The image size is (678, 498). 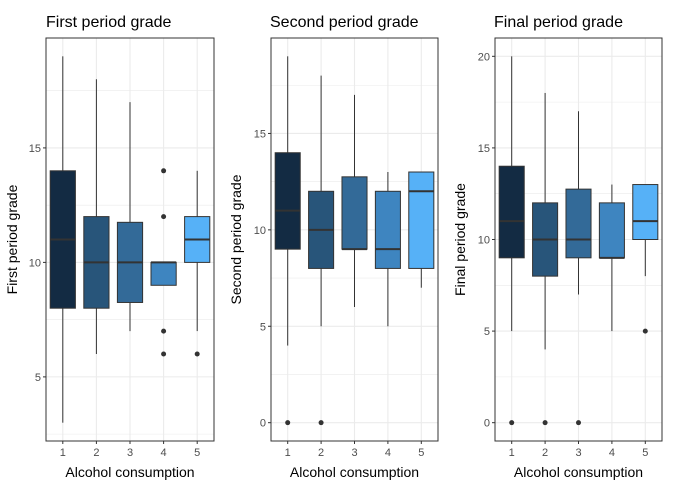 I want to click on y-axis-label: Second period grade, so click(x=236, y=239).